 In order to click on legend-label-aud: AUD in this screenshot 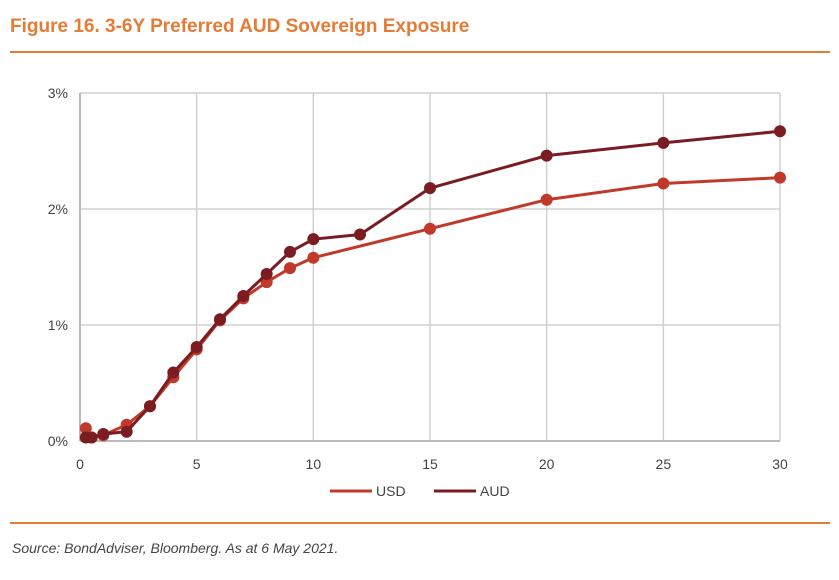, I will do `click(495, 491)`.